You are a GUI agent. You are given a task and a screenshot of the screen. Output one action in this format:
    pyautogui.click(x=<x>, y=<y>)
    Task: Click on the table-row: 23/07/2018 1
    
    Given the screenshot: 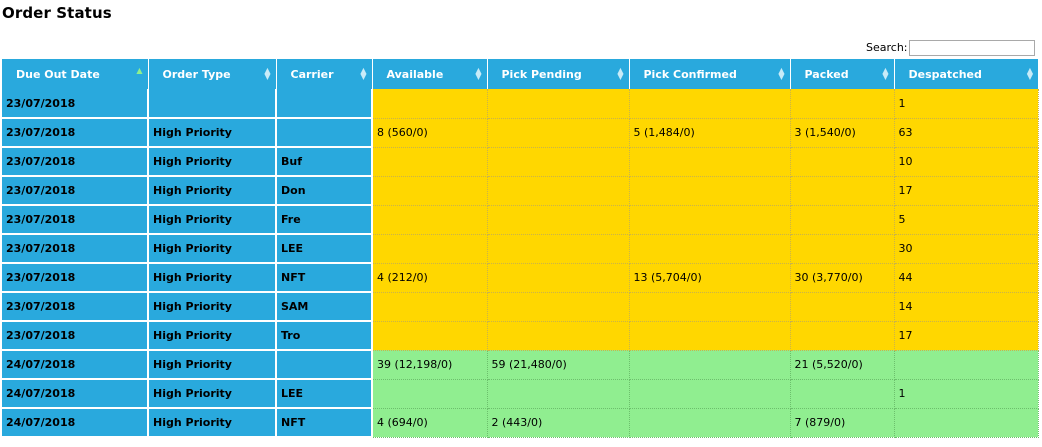 What is the action you would take?
    pyautogui.click(x=520, y=104)
    